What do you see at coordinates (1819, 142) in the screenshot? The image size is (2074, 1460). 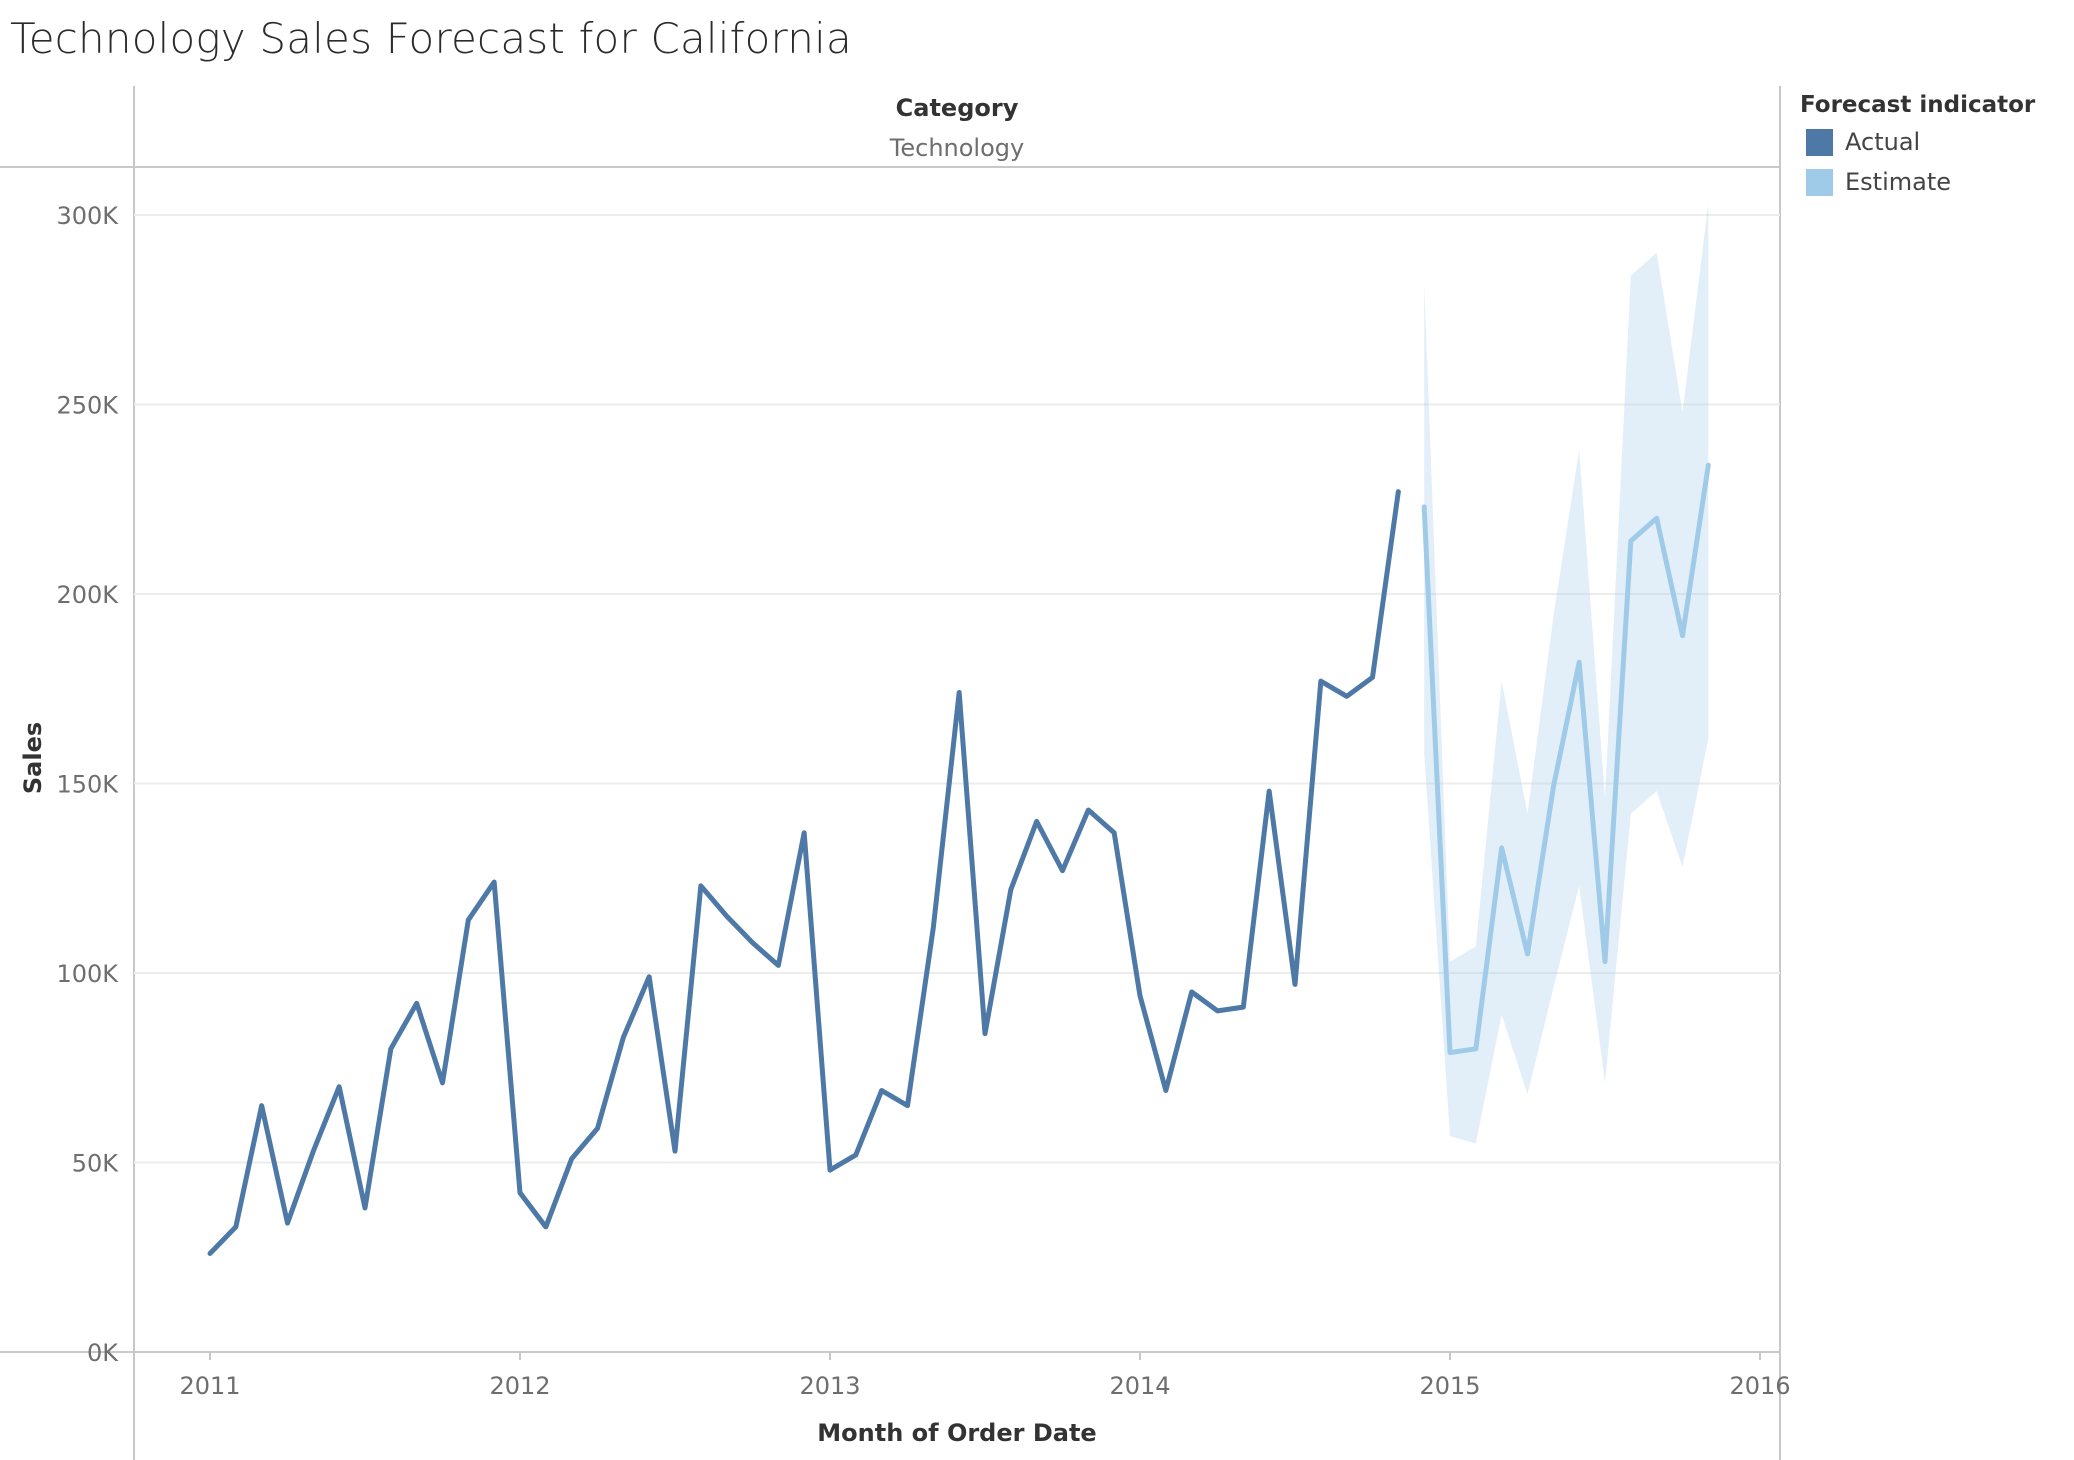 I see `legend-swatch-actual` at bounding box center [1819, 142].